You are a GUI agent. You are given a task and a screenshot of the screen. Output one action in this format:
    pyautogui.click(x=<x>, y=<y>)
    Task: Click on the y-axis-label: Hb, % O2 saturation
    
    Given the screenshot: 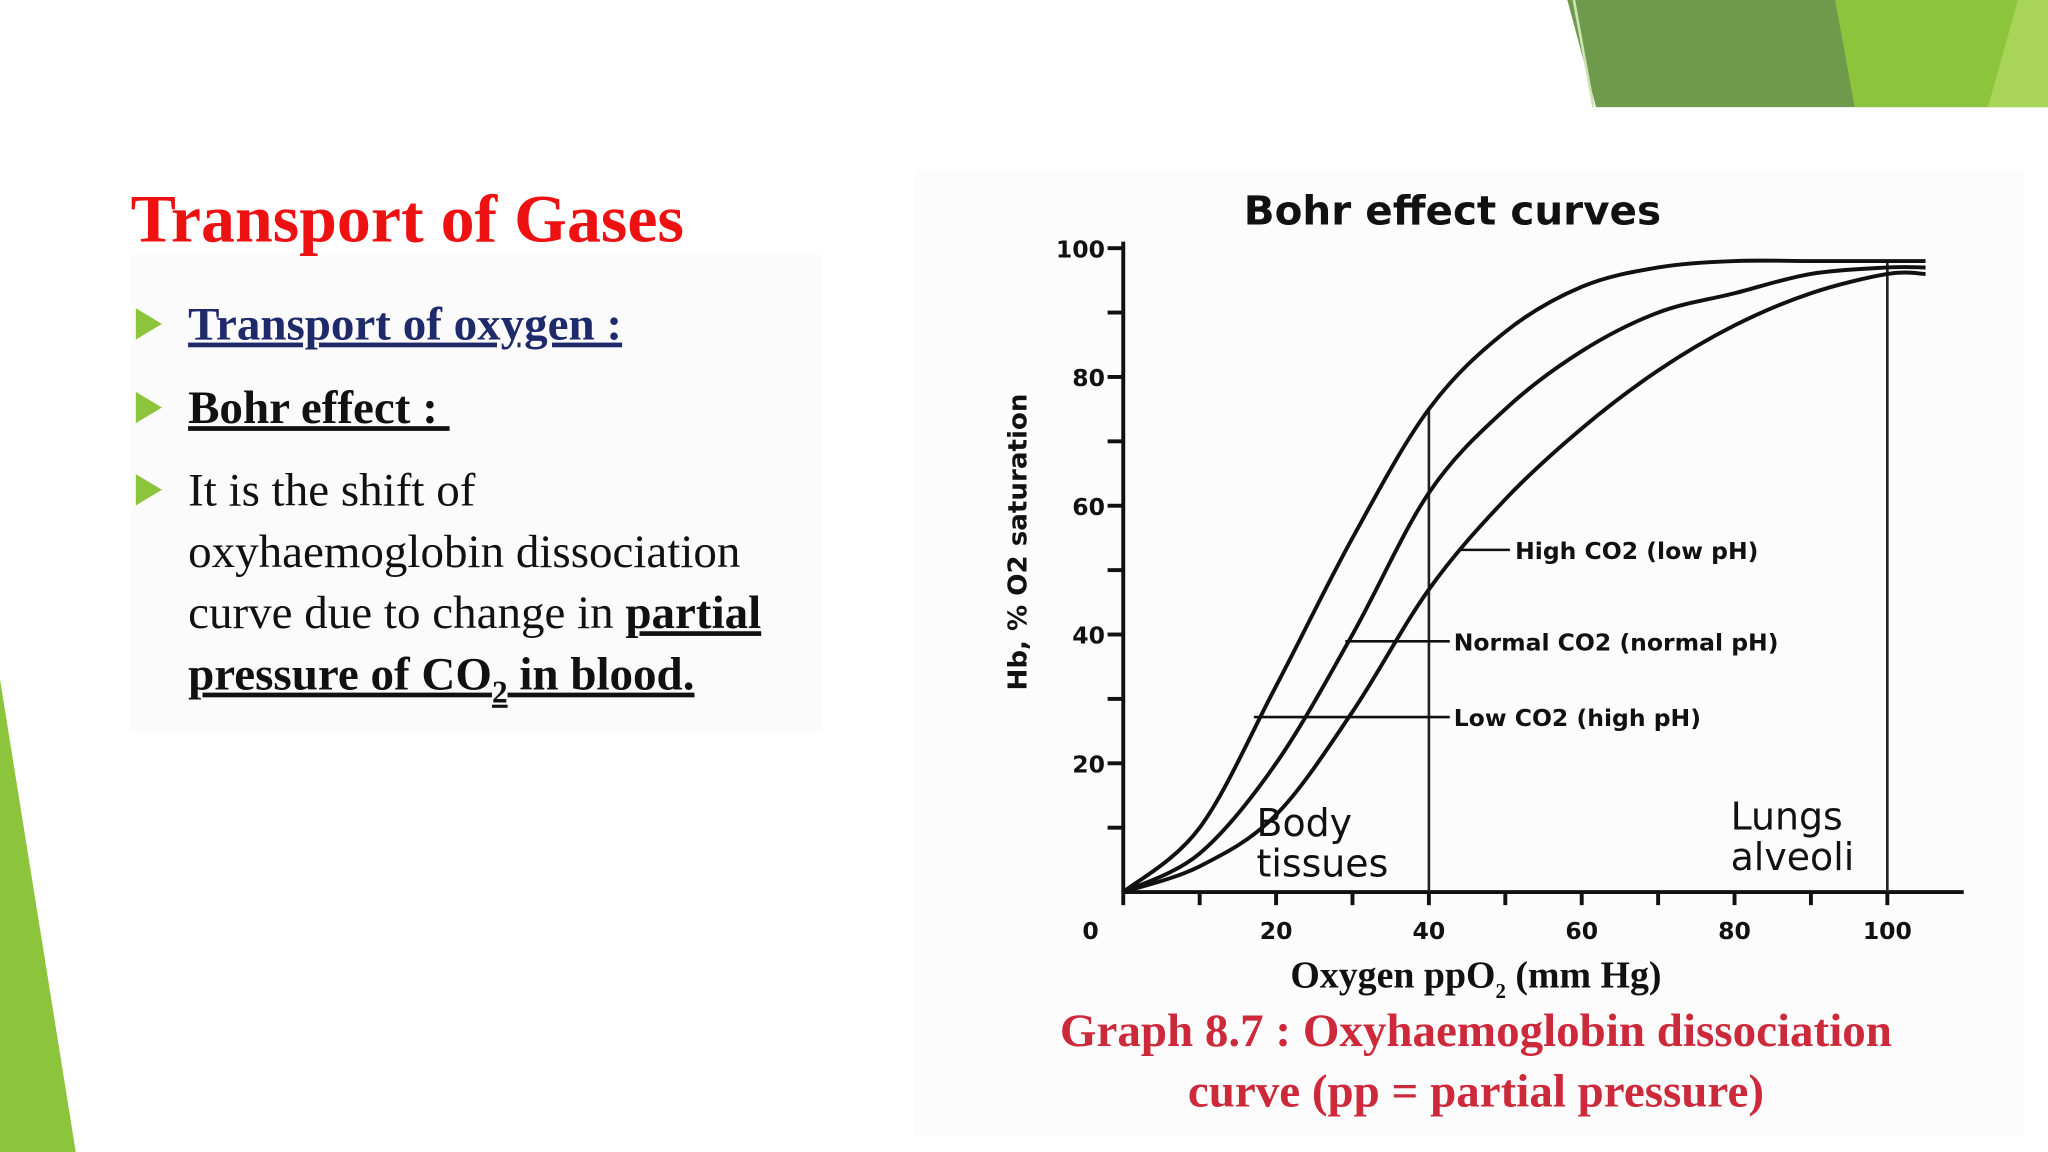 What is the action you would take?
    pyautogui.click(x=1019, y=542)
    